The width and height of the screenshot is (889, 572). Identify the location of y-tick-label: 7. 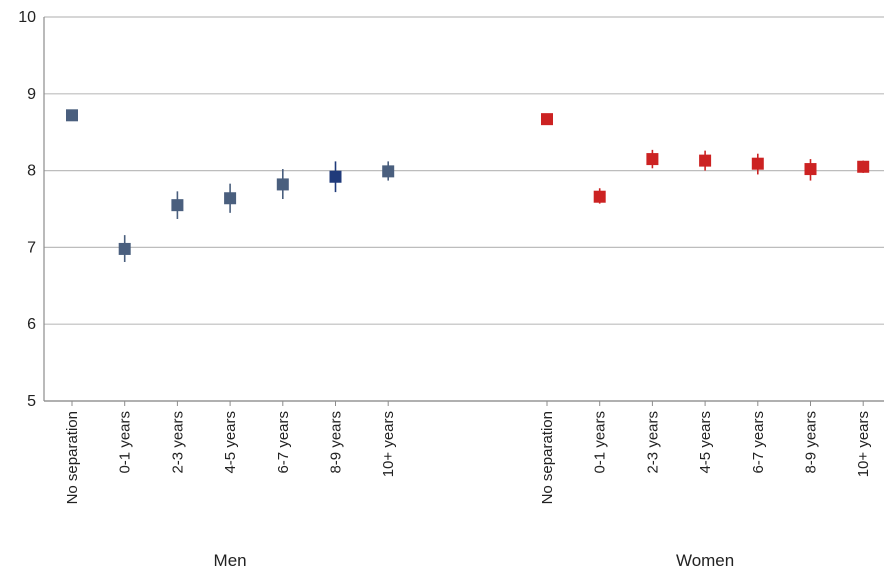
(31, 247).